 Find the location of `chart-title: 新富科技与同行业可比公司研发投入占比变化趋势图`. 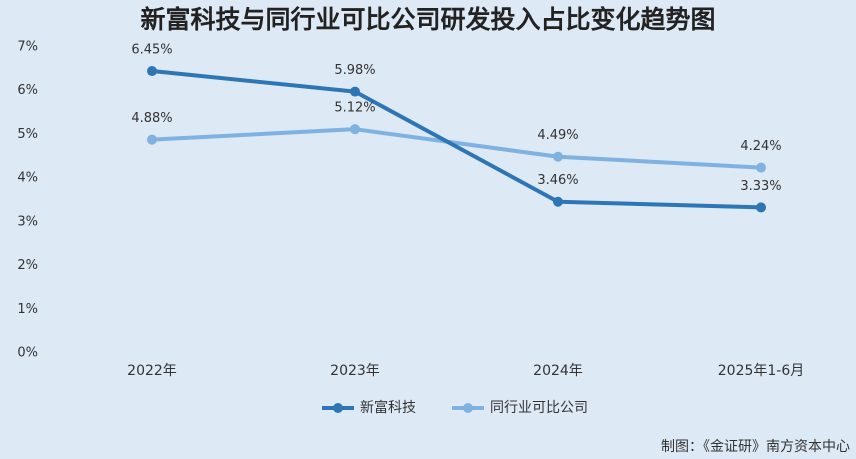

chart-title: 新富科技与同行业可比公司研发投入占比变化趋势图 is located at coordinates (427, 19).